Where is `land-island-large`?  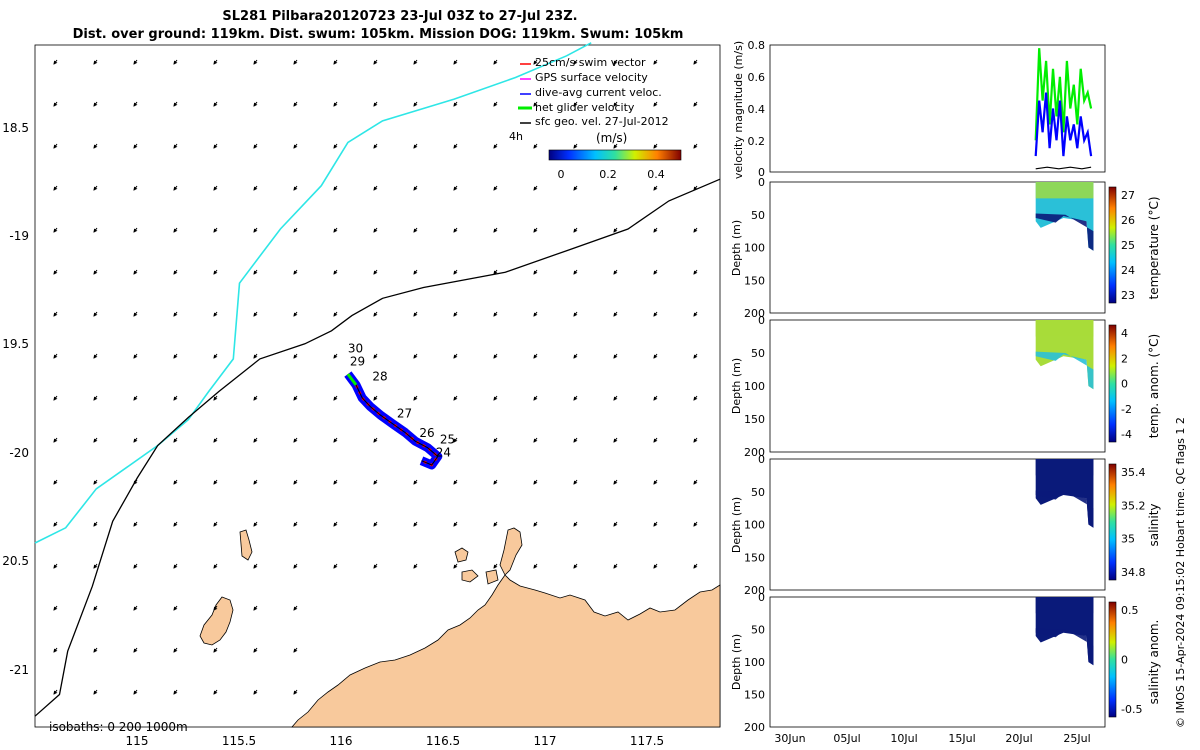
land-island-large is located at coordinates (216, 621).